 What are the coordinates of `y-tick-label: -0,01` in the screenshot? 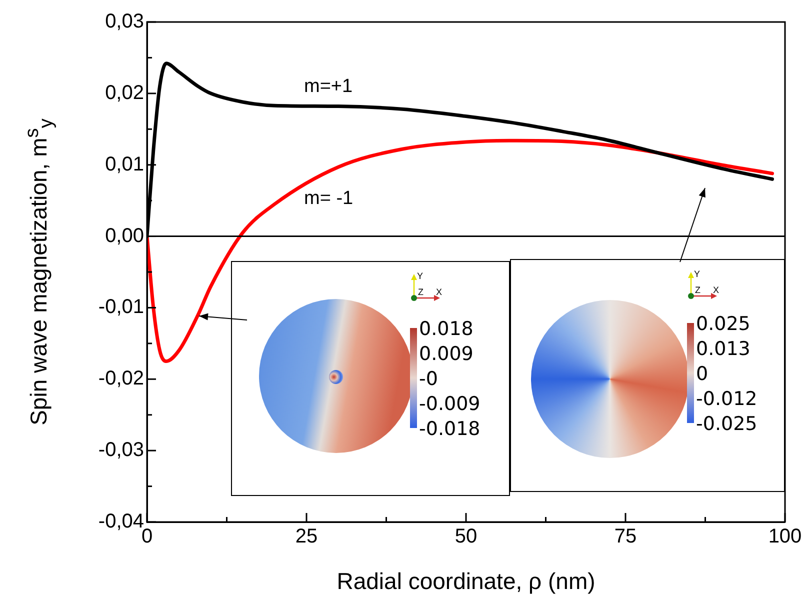 It's located at (121, 307).